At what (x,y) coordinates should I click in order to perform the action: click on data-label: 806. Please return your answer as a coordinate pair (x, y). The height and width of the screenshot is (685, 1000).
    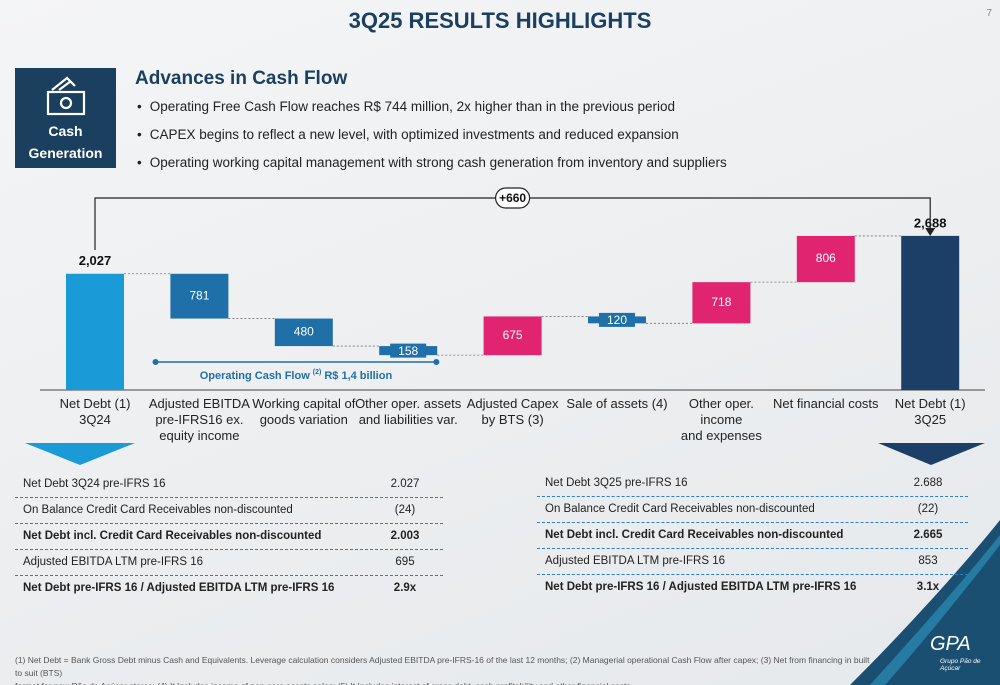
    Looking at the image, I should click on (826, 258).